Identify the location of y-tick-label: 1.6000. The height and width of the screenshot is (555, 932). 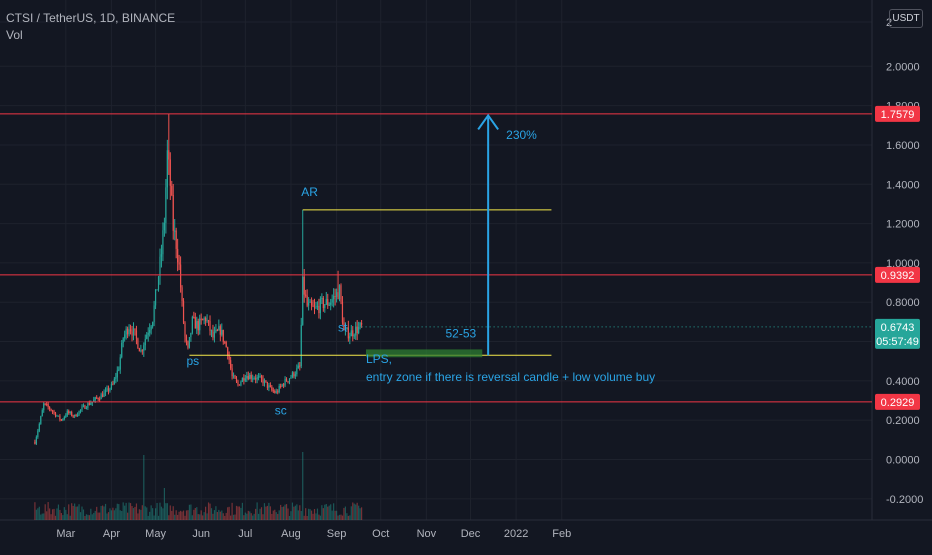
(903, 146).